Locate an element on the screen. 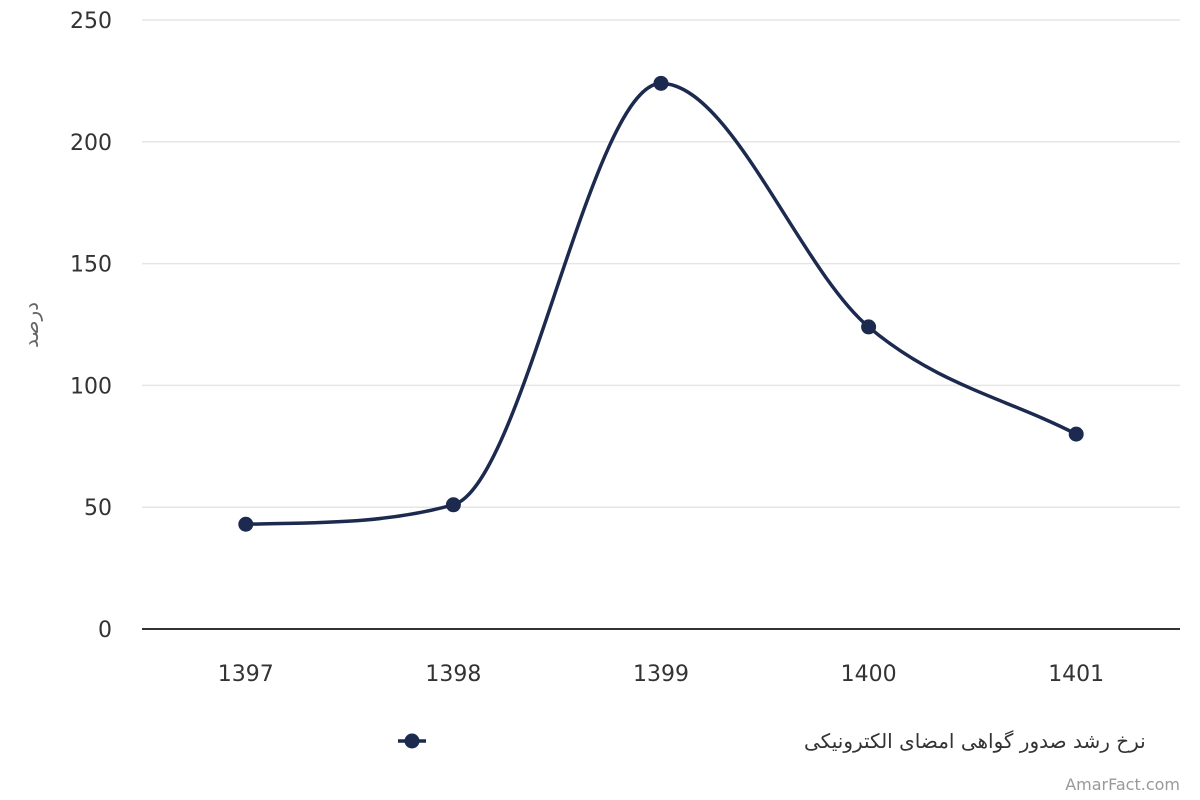 The image size is (1200, 800). x-axis: 1397 1398 1399 1400 1401 is located at coordinates (661, 657).